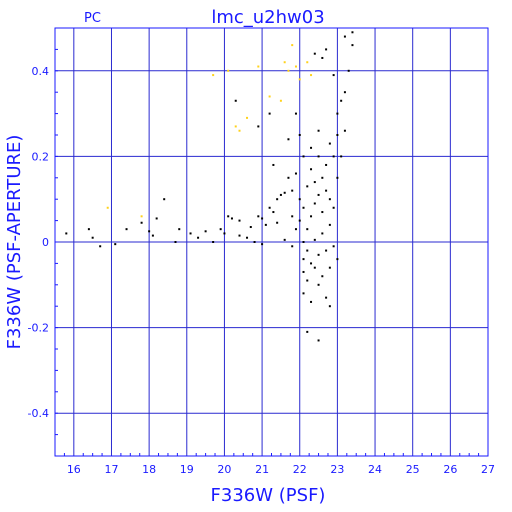  Describe the element at coordinates (267, 17) in the screenshot. I see `chart-title: lmc_u2hw03` at that location.